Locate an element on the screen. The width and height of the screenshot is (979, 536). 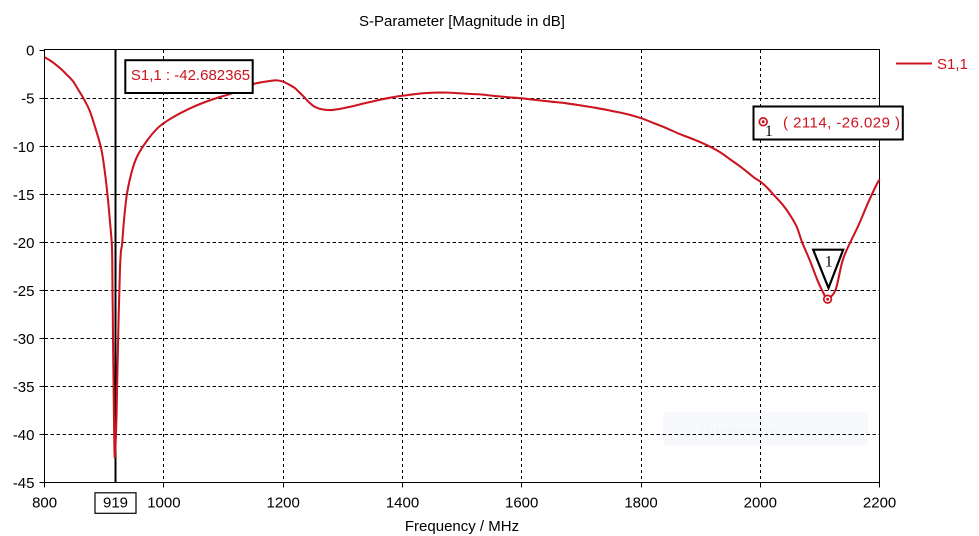
svg-text: 2200 is located at coordinates (879, 502).